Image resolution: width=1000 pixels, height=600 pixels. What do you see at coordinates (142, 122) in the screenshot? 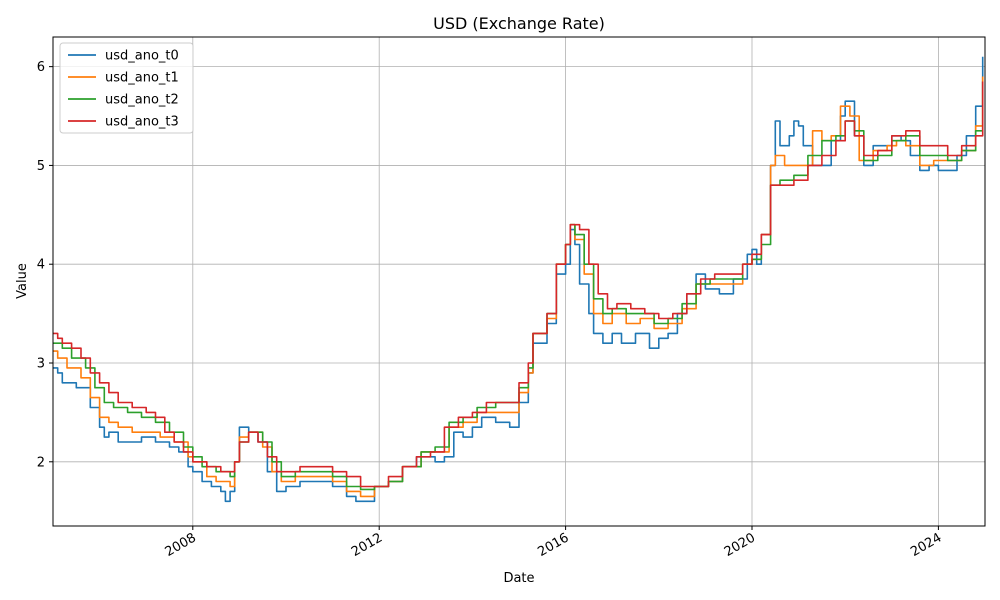
I see `legend-label: usd_ano_t3` at bounding box center [142, 122].